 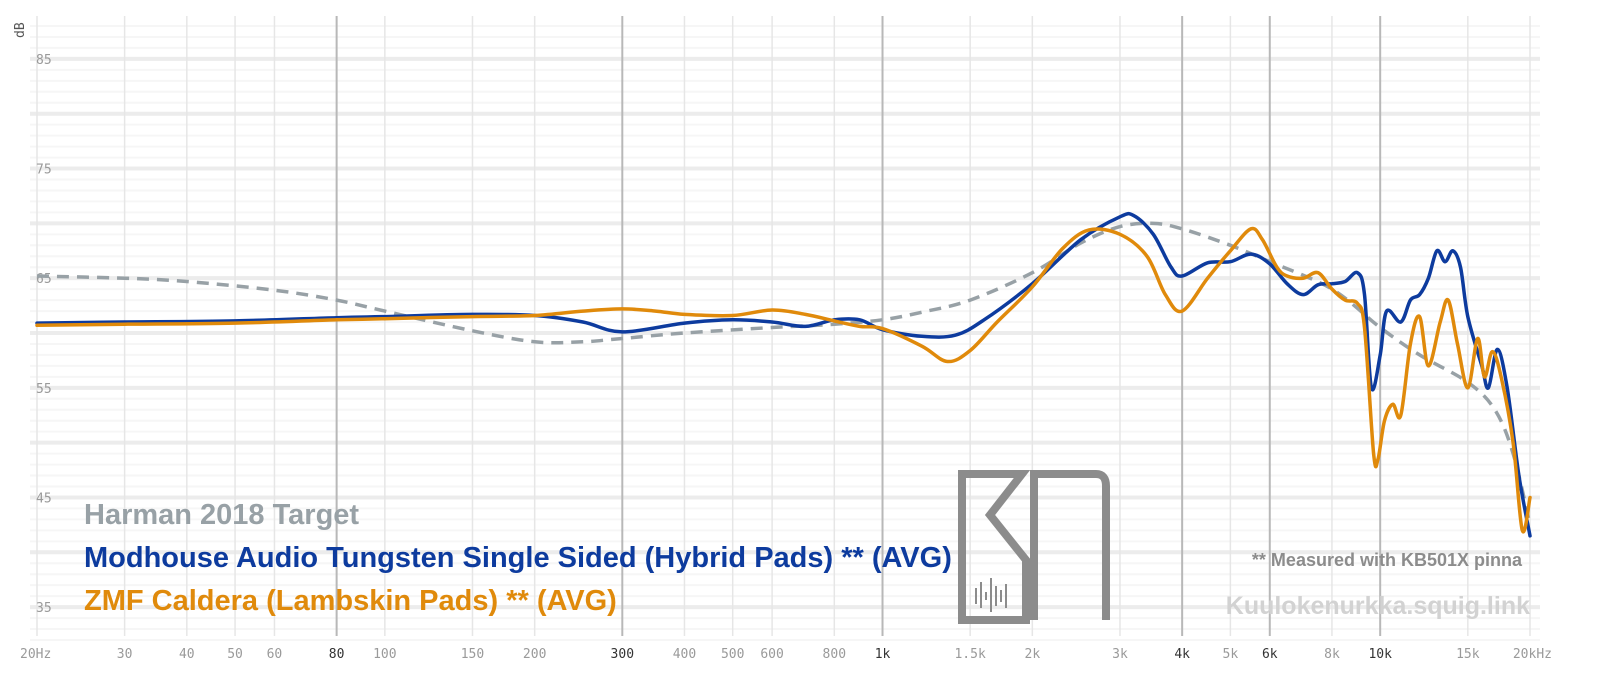 I want to click on legend-entry-target: Harman 2018 Target, so click(x=221, y=515).